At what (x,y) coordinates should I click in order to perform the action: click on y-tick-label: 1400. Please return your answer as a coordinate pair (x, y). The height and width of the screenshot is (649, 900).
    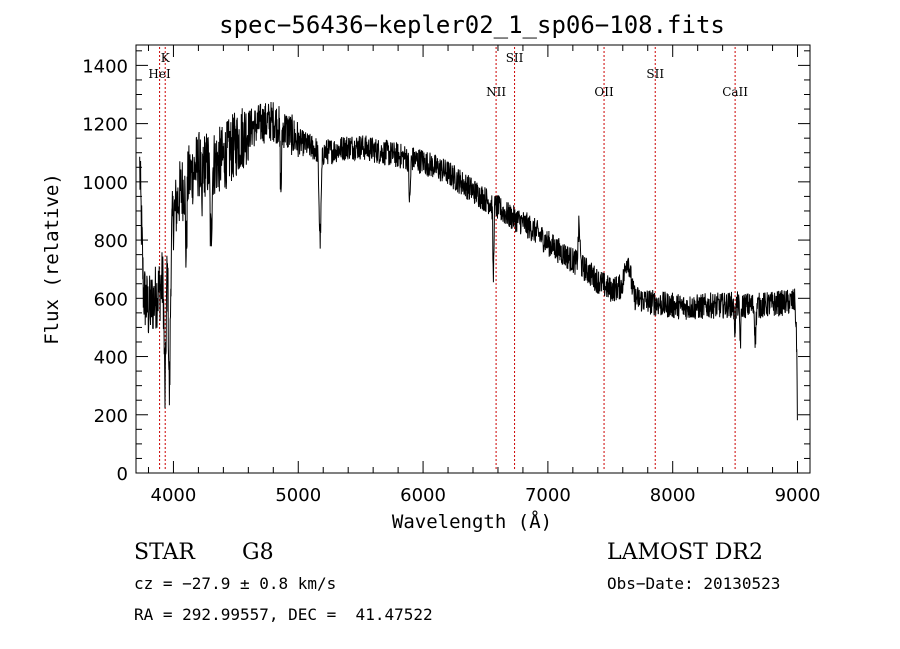
    Looking at the image, I should click on (105, 66).